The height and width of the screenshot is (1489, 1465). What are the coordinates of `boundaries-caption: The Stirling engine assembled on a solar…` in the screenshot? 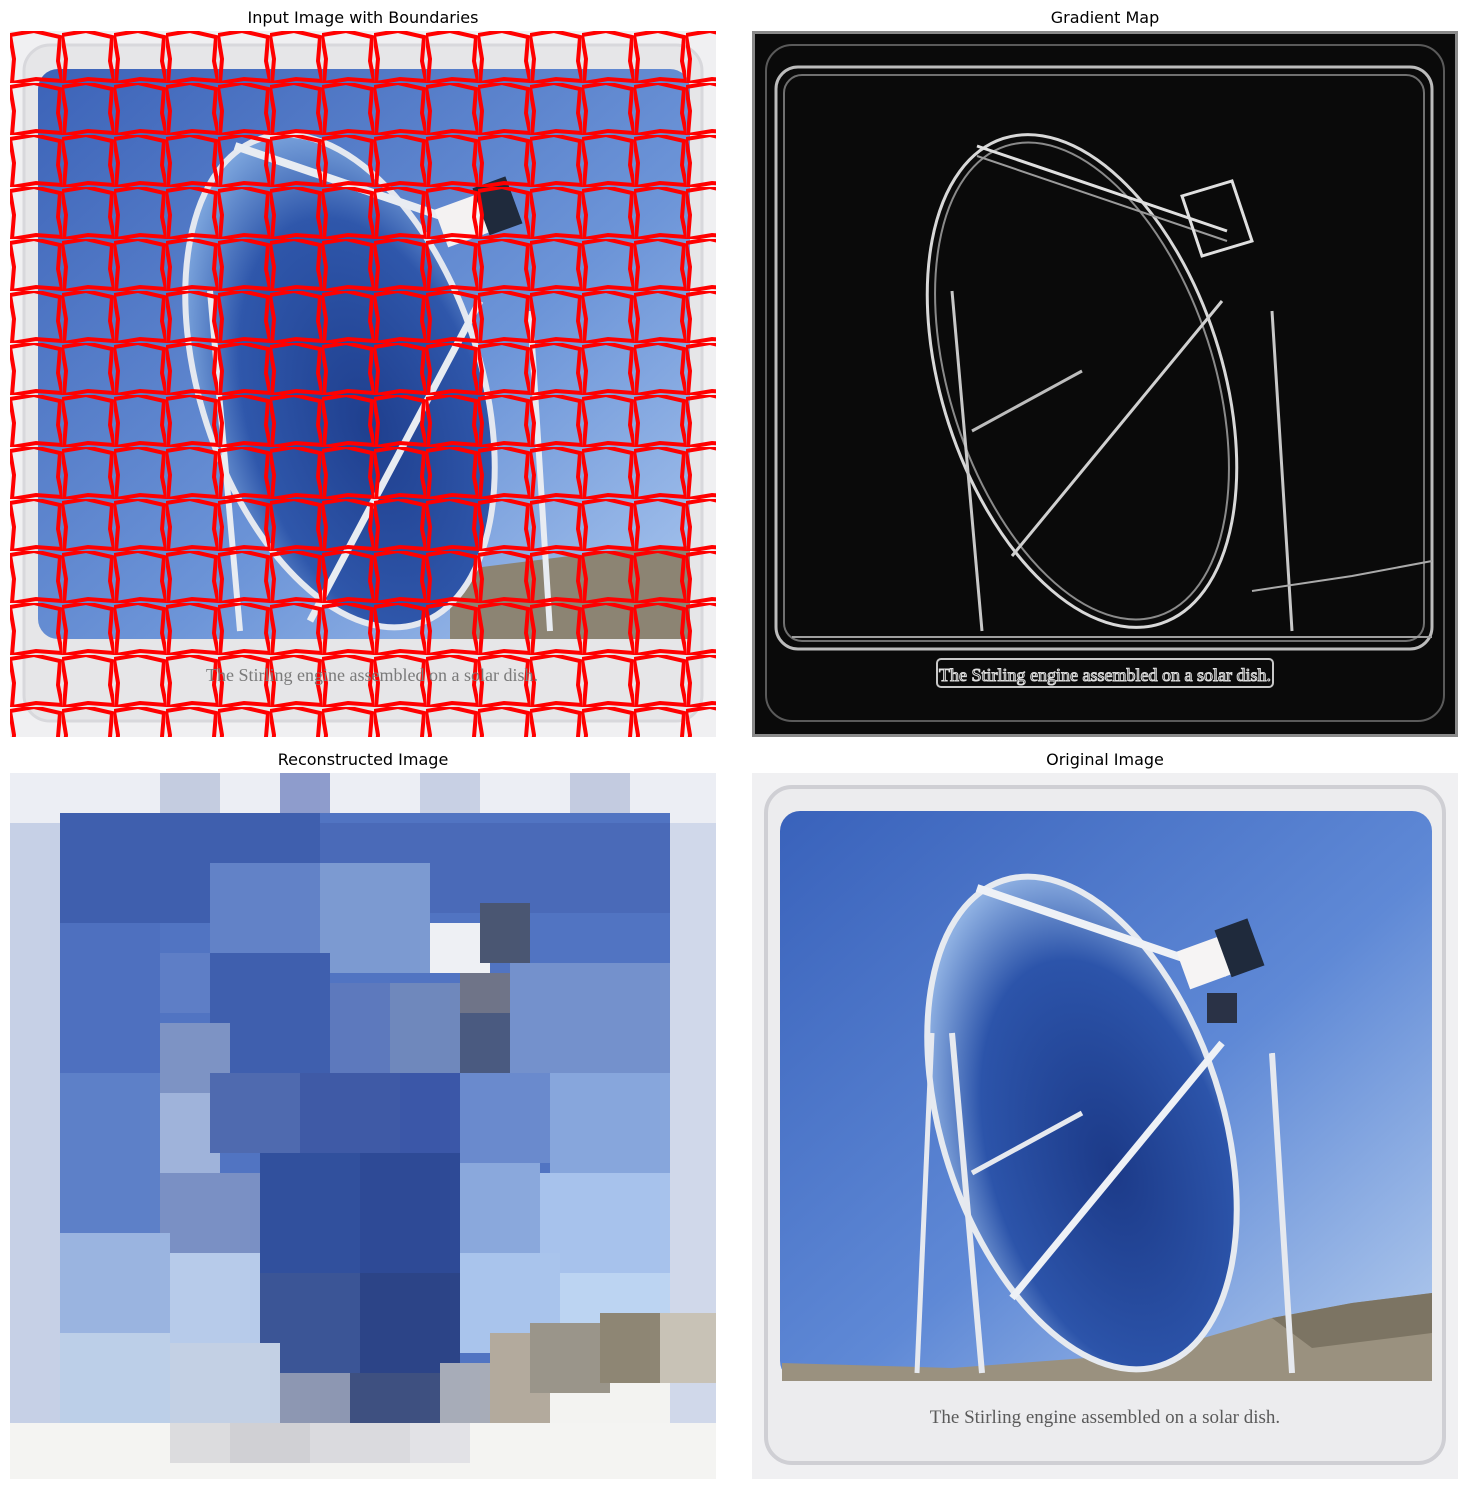 It's located at (372, 675).